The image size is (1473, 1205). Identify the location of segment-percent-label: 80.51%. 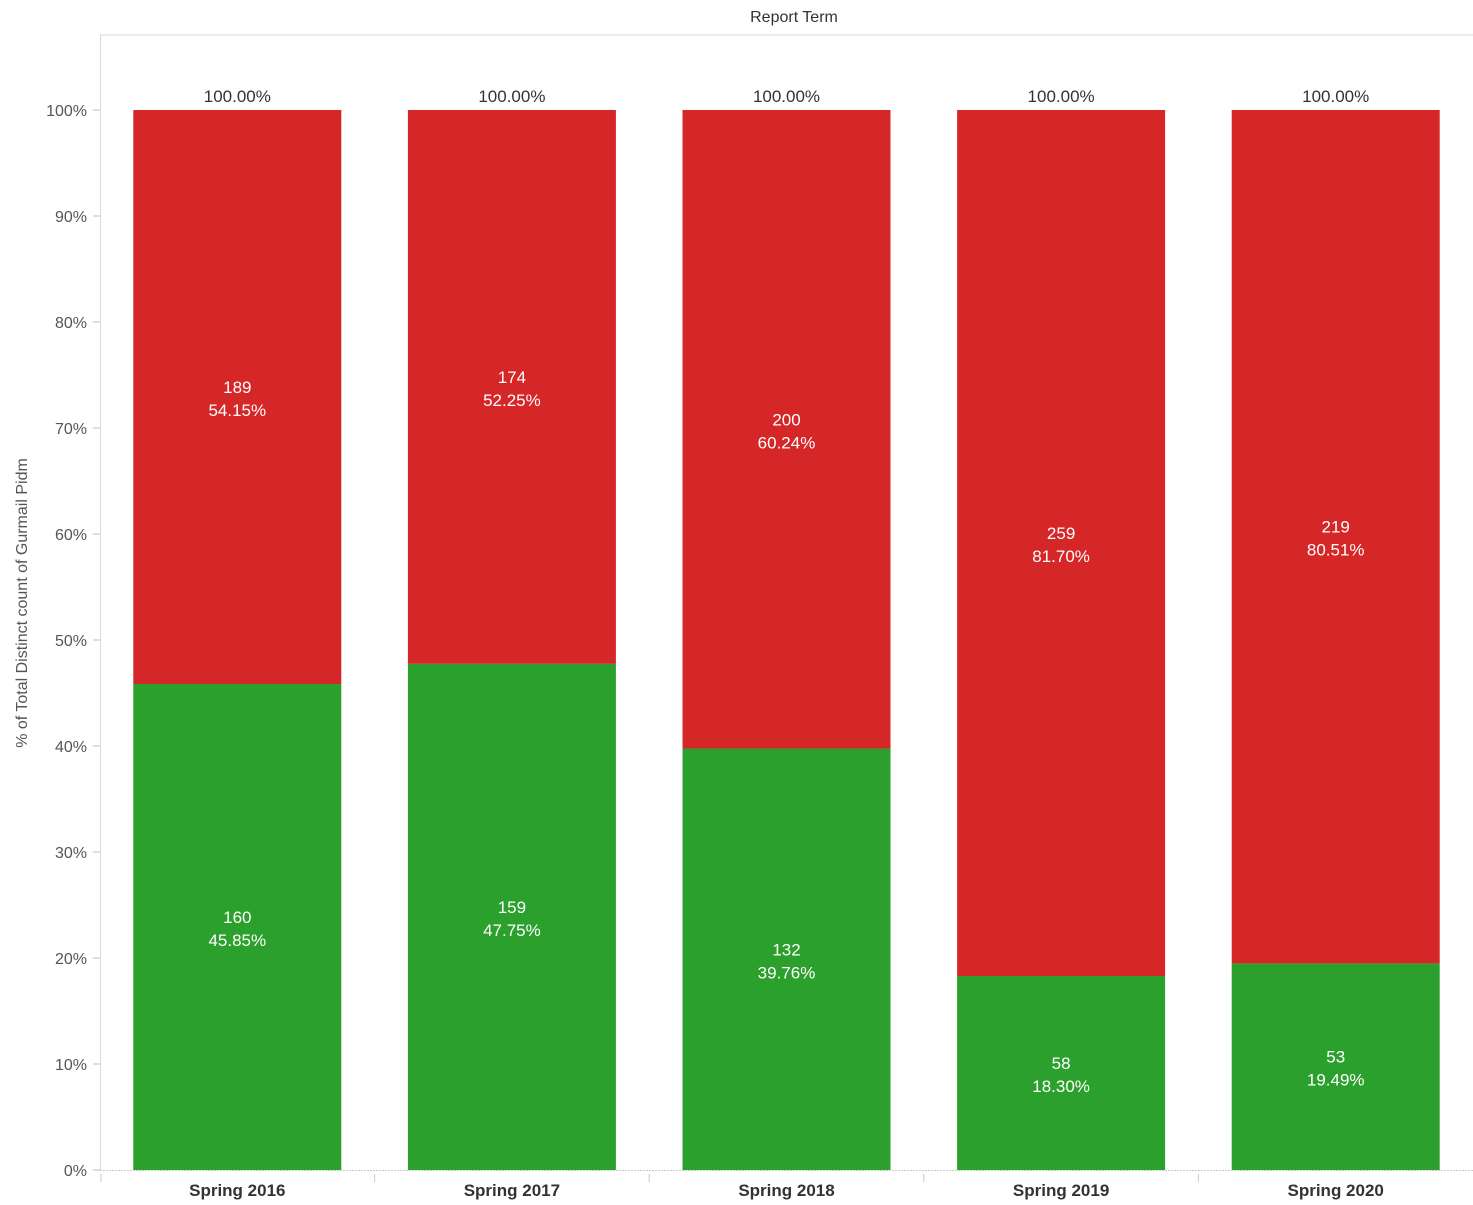
(1336, 550).